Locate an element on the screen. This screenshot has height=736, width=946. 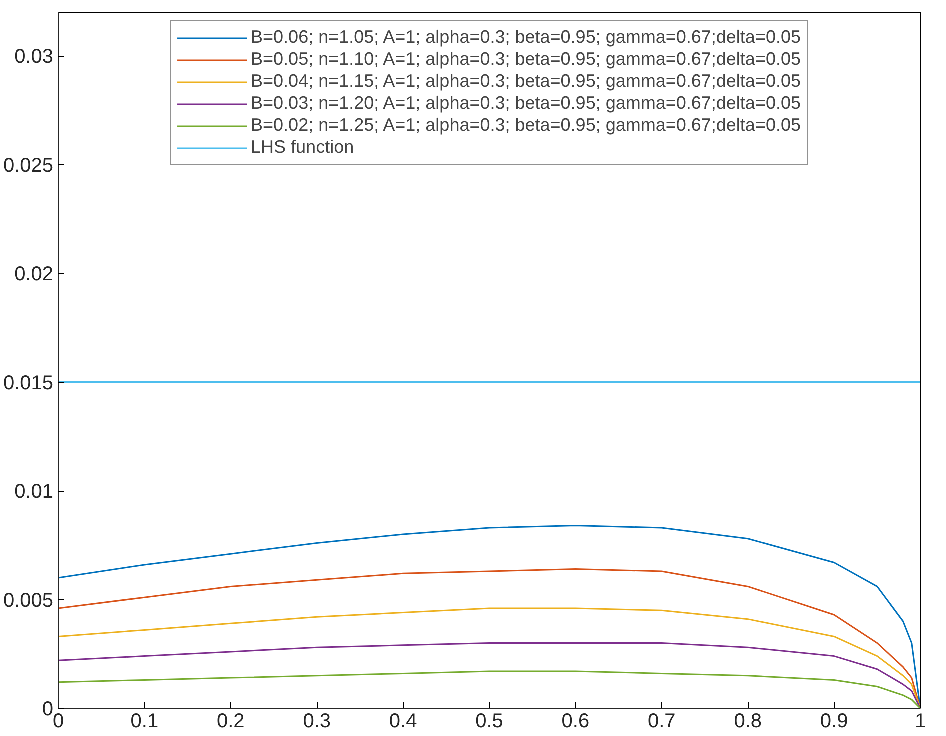
x-tick-label: 0.4 is located at coordinates (403, 721).